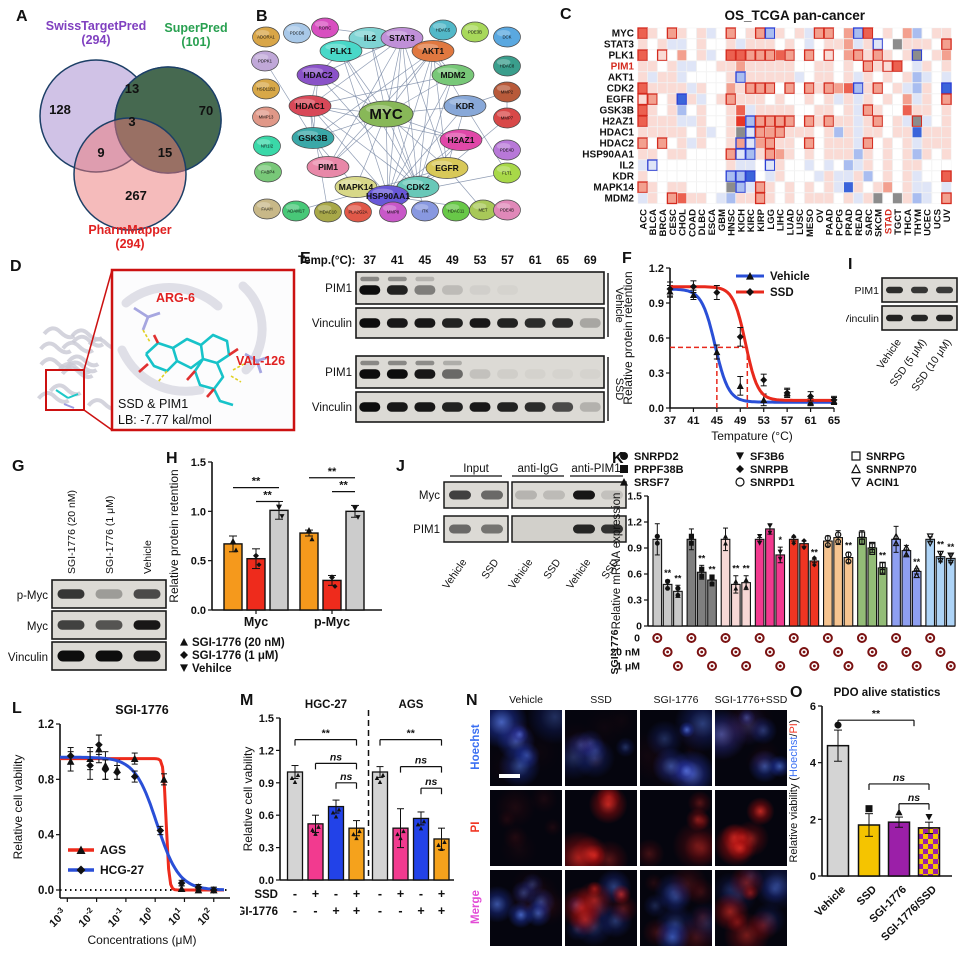  I want to click on panel-j-letter: J, so click(400, 466).